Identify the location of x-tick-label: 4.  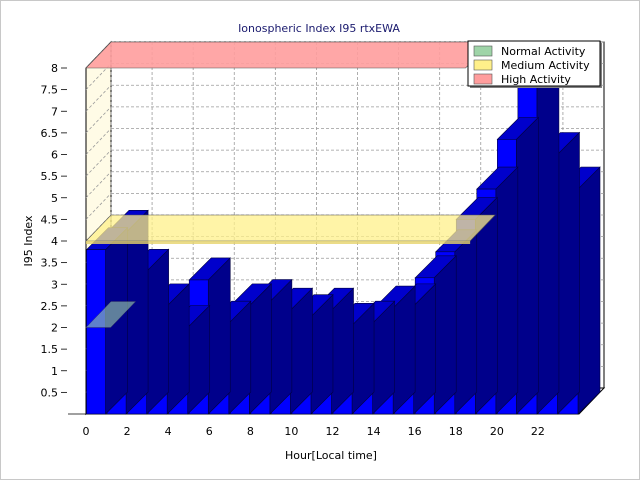
(168, 431).